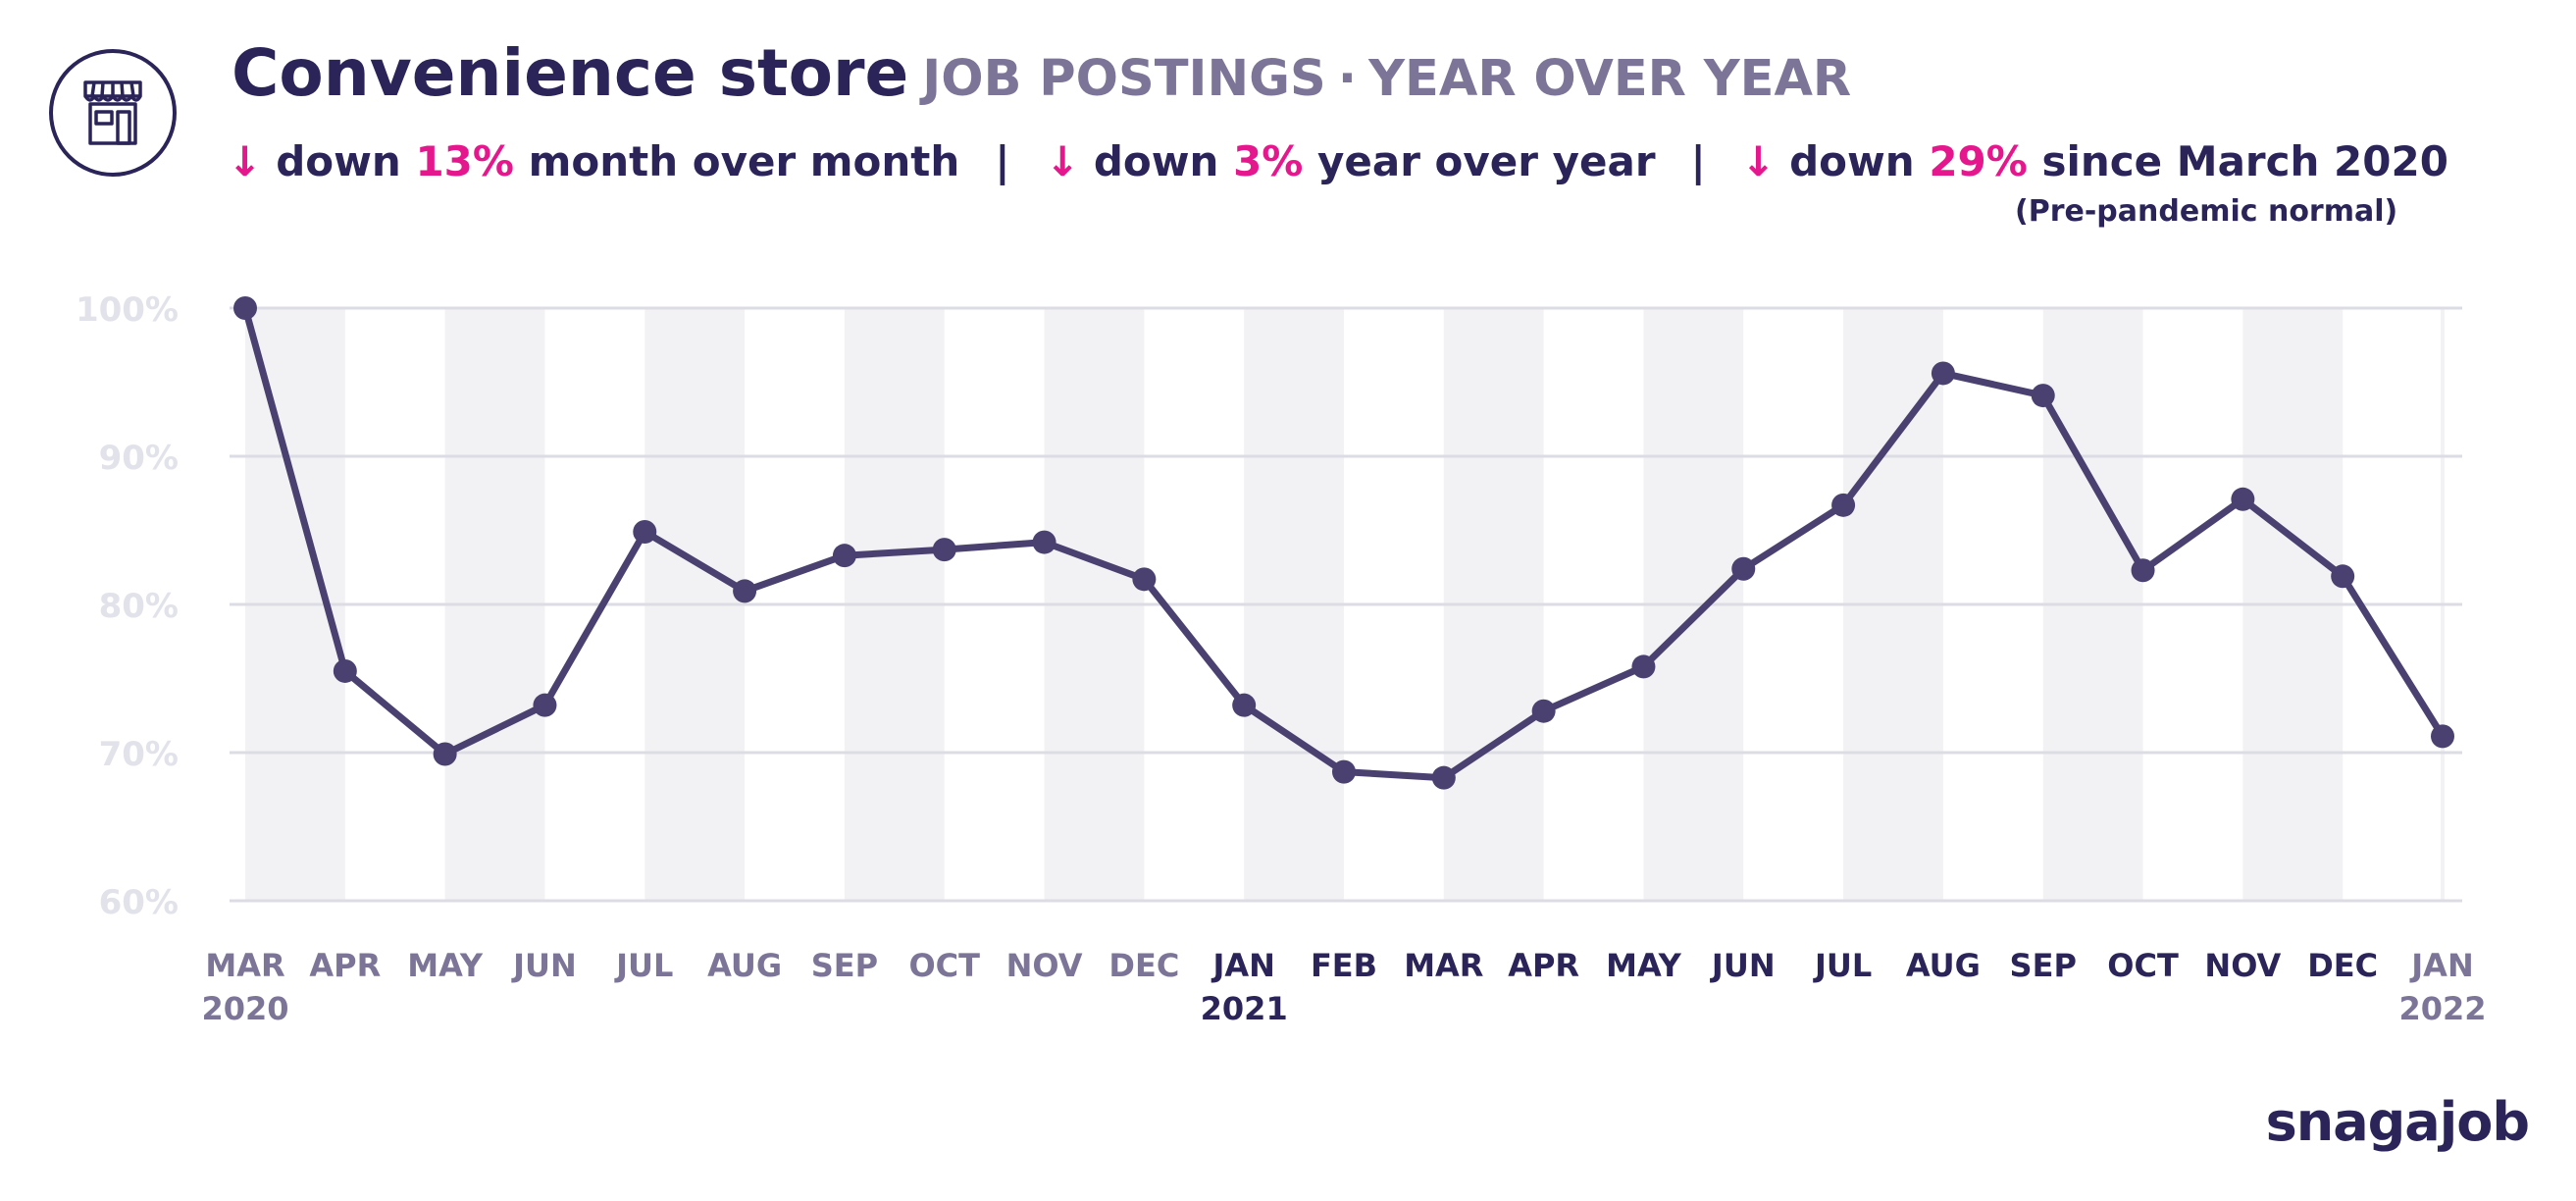  What do you see at coordinates (1610, 79) in the screenshot?
I see `page-subtitle-2: YEAR OVER YEAR` at bounding box center [1610, 79].